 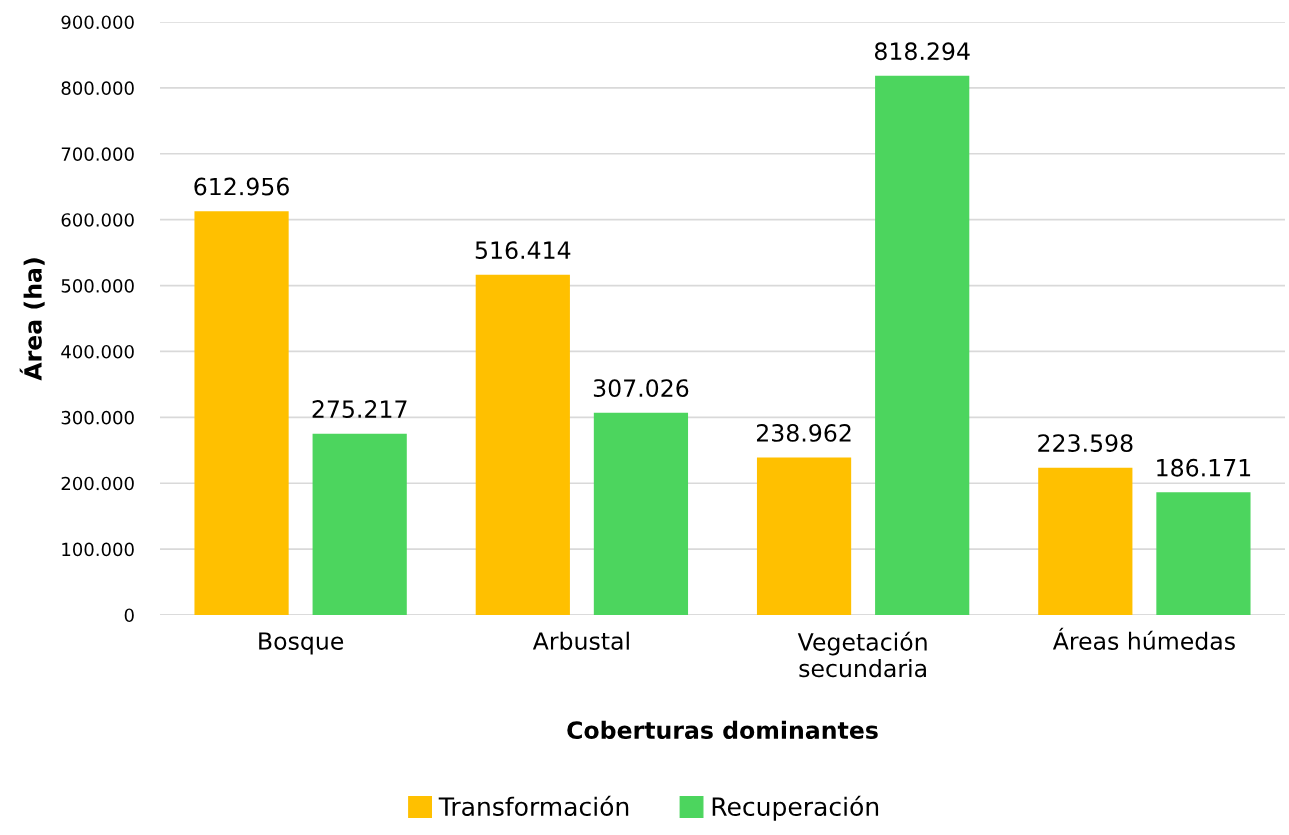 What do you see at coordinates (97, 286) in the screenshot?
I see `y-tick-label: 500.000` at bounding box center [97, 286].